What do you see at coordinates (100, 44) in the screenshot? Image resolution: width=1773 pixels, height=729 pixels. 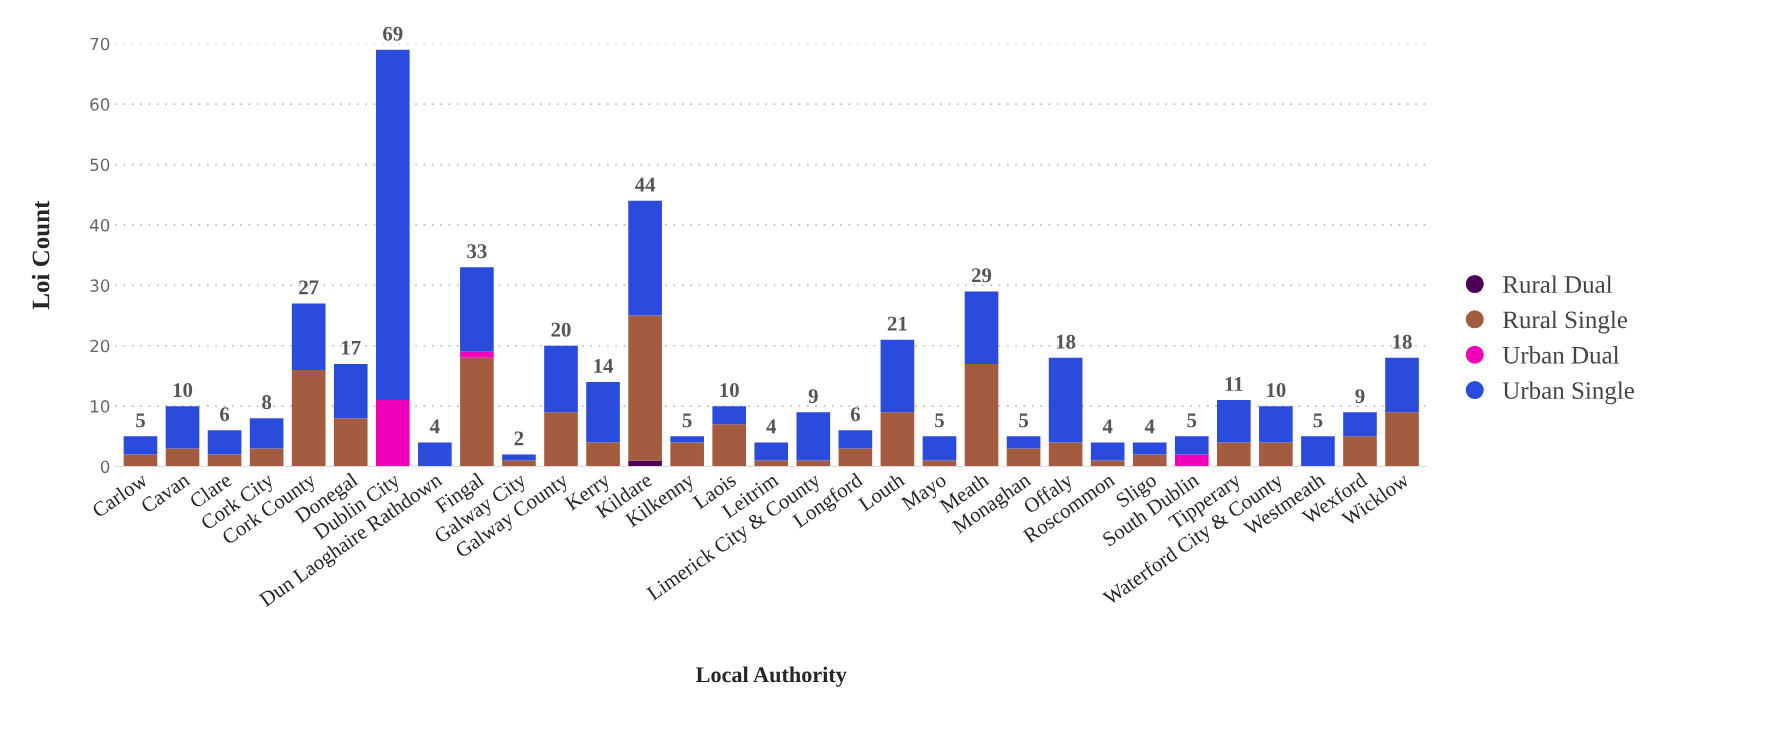 I see `y-tick-label: 70` at bounding box center [100, 44].